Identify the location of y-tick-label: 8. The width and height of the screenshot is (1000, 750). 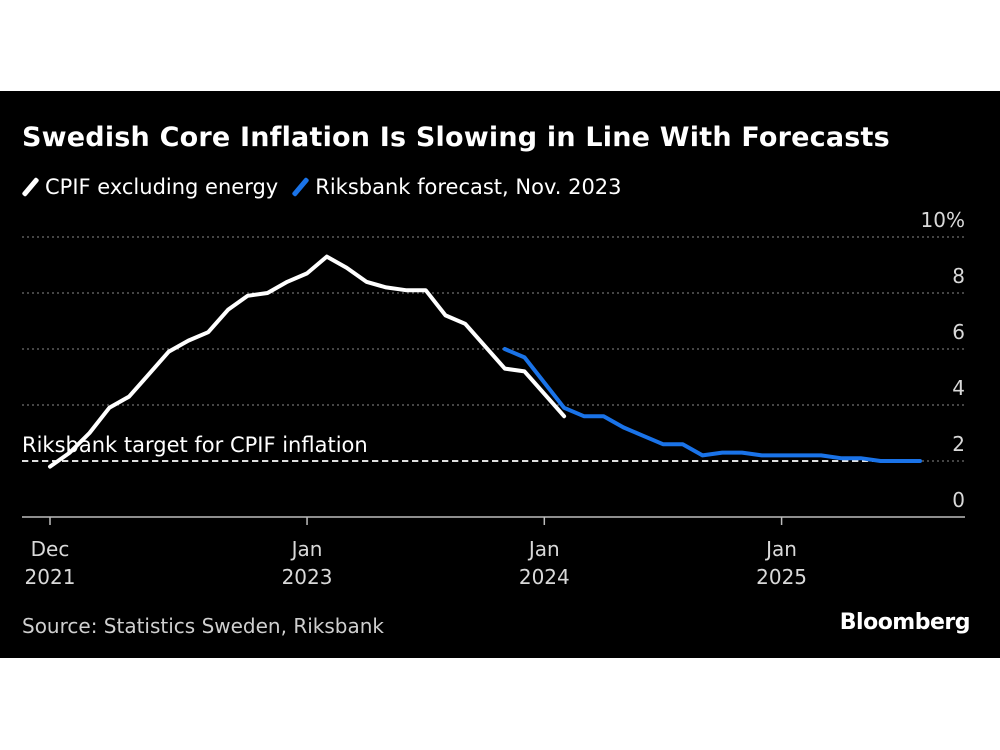
(958, 276).